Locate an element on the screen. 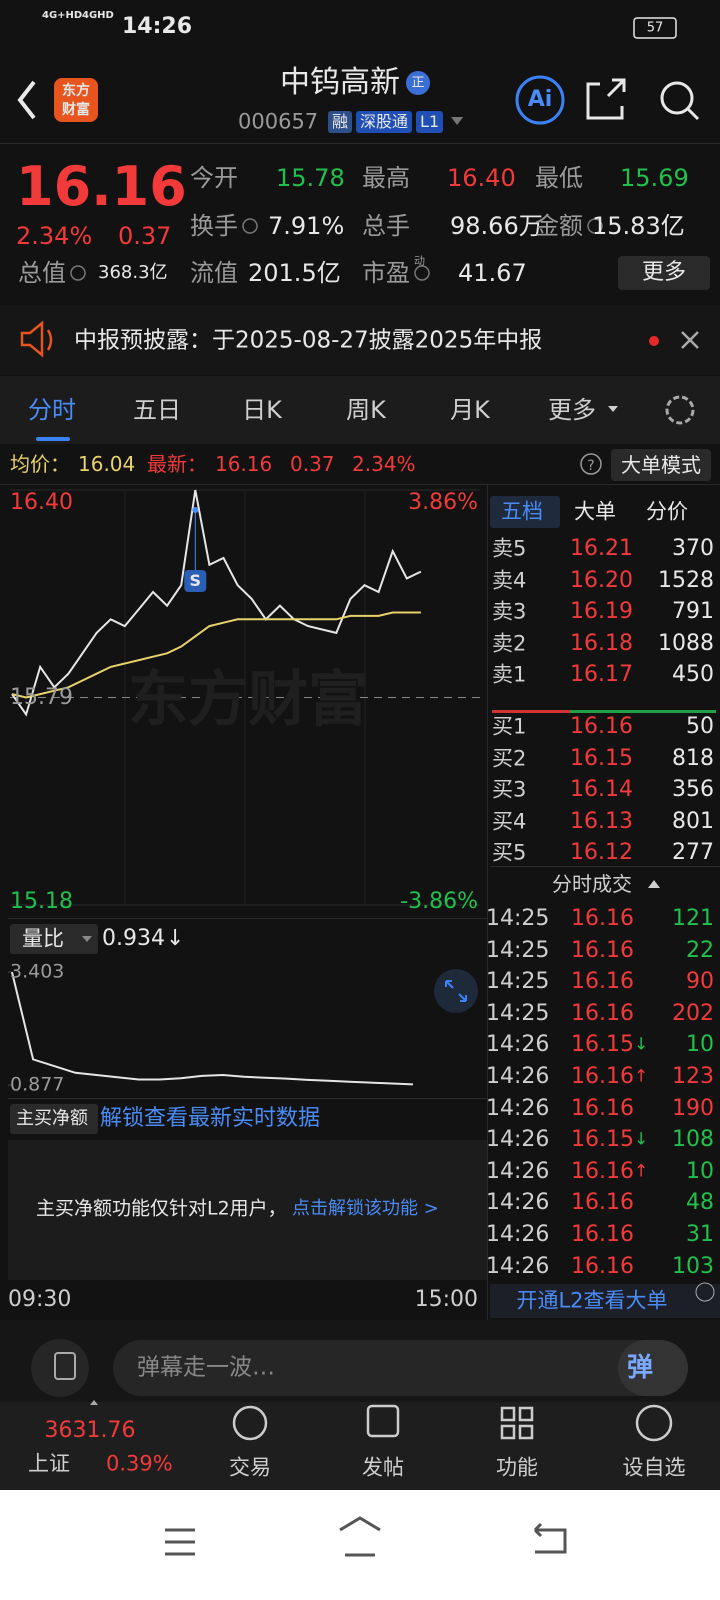 The width and height of the screenshot is (720, 1600). speaker-icon is located at coordinates (32, 339).